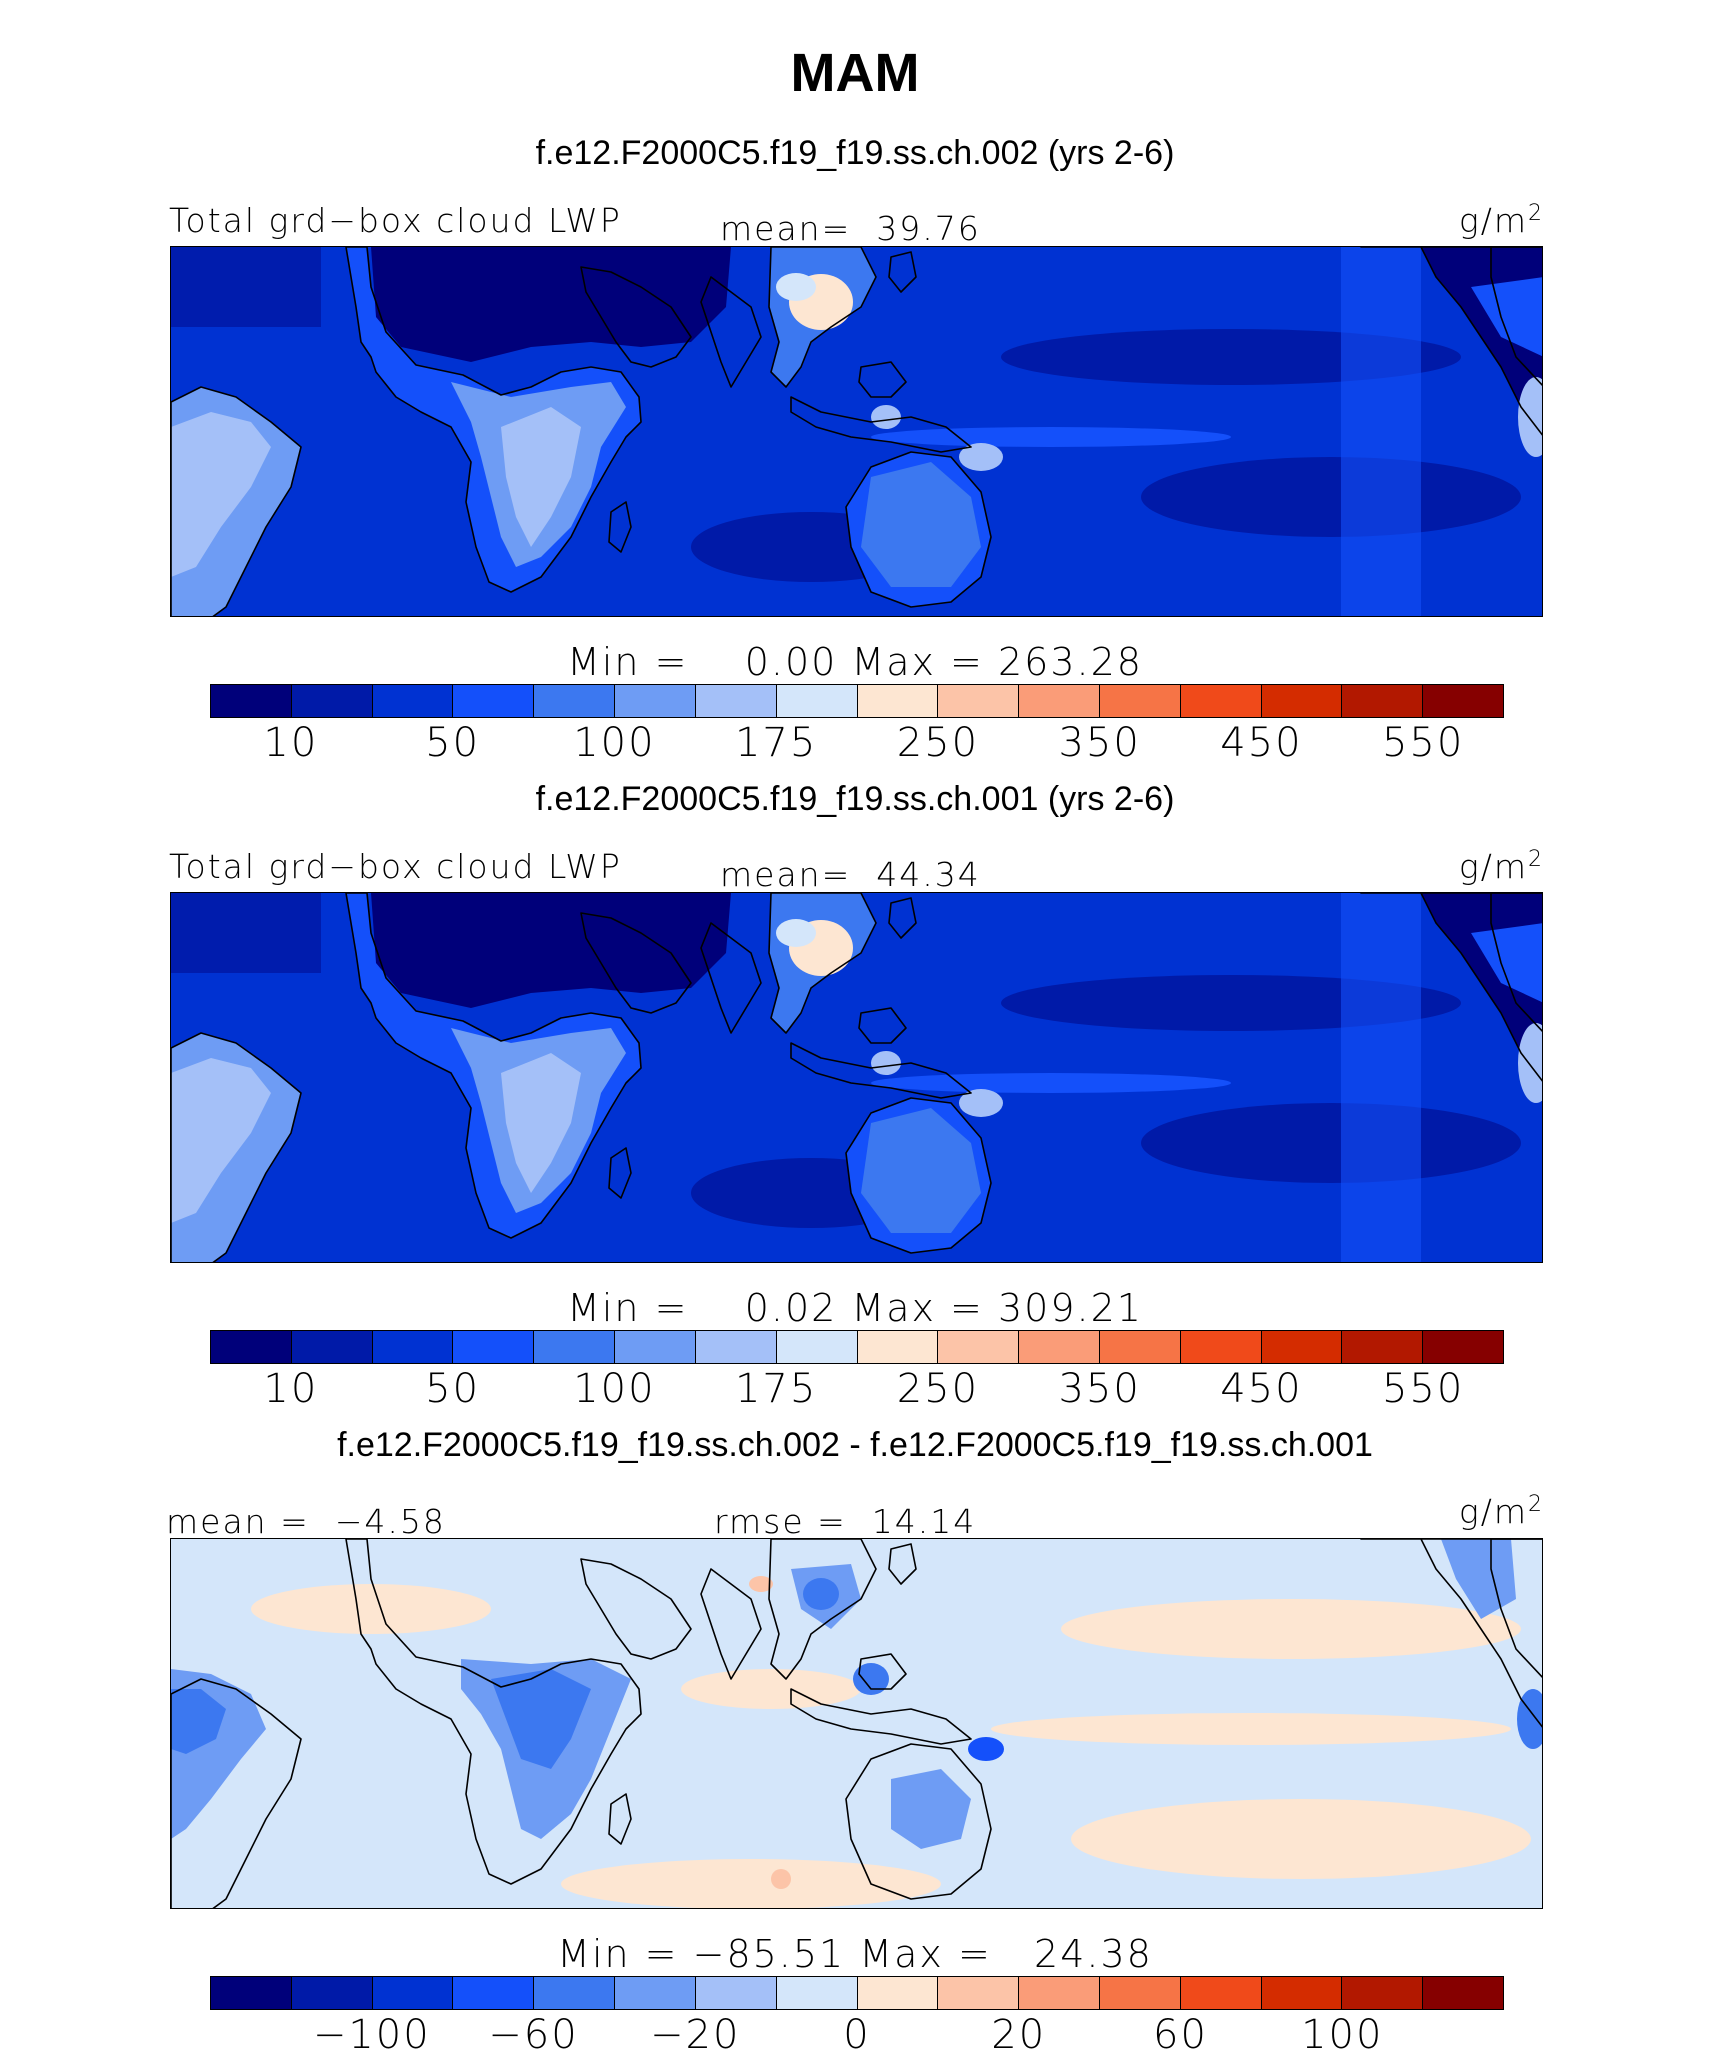 The width and height of the screenshot is (1710, 2067). Describe the element at coordinates (1423, 1389) in the screenshot. I see `colorbar-tick-label: 550` at that location.